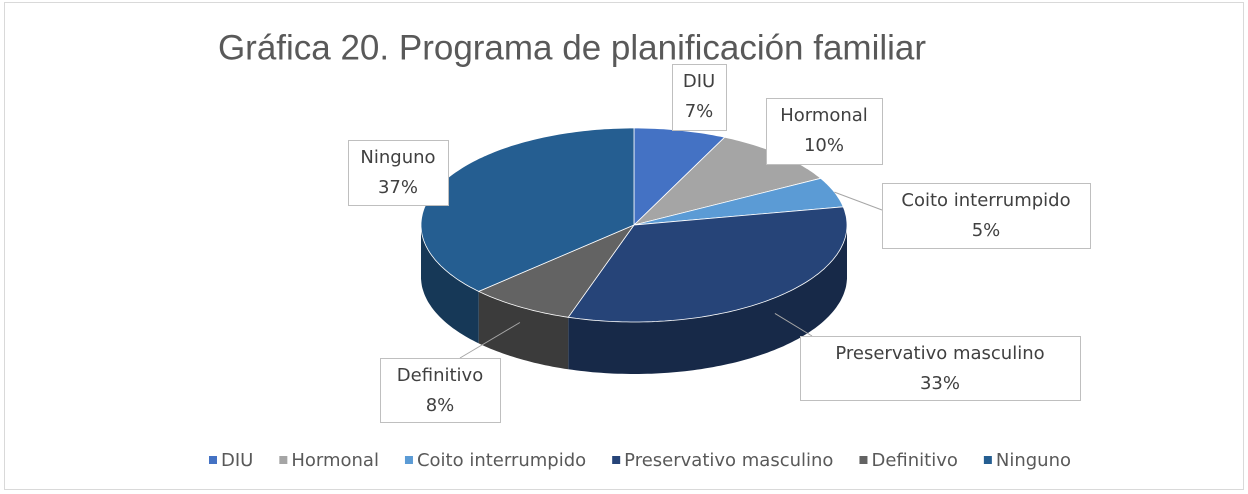 Image resolution: width=1248 pixels, height=494 pixels. Describe the element at coordinates (985, 200) in the screenshot. I see `data-label-name: Coito interrumpido` at that location.